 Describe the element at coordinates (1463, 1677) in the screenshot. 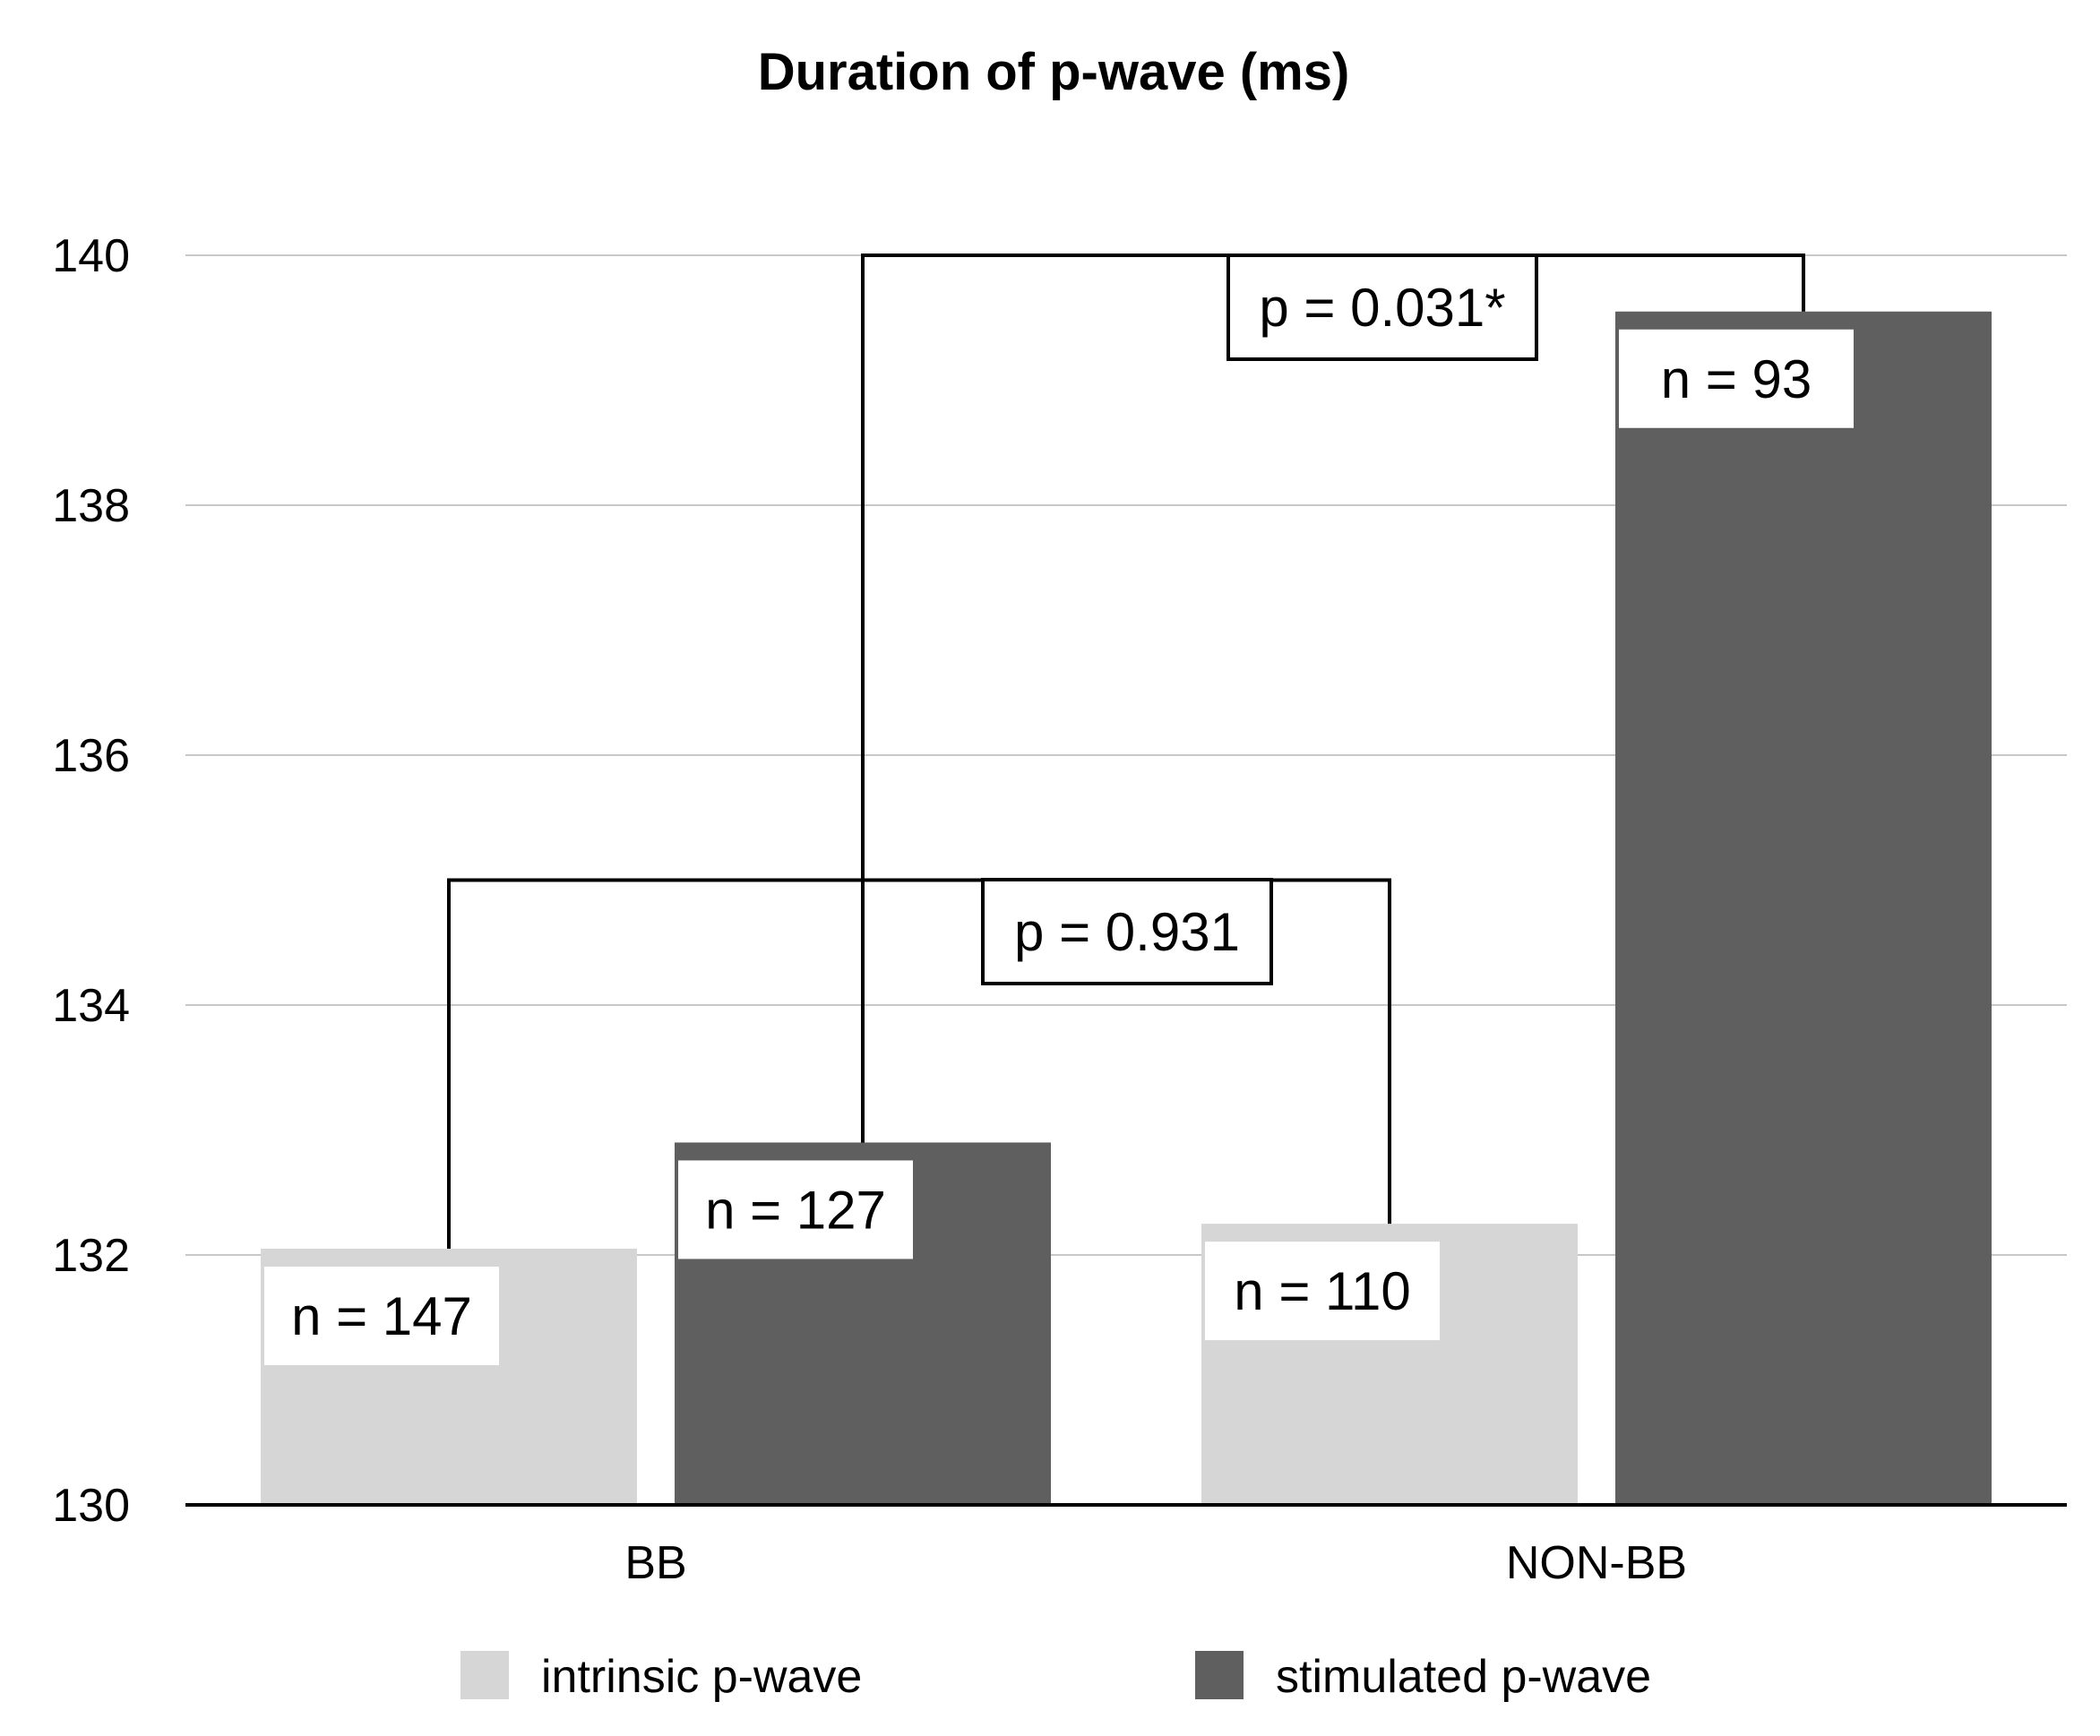

I see `legend-label: stimulated p-wave` at that location.